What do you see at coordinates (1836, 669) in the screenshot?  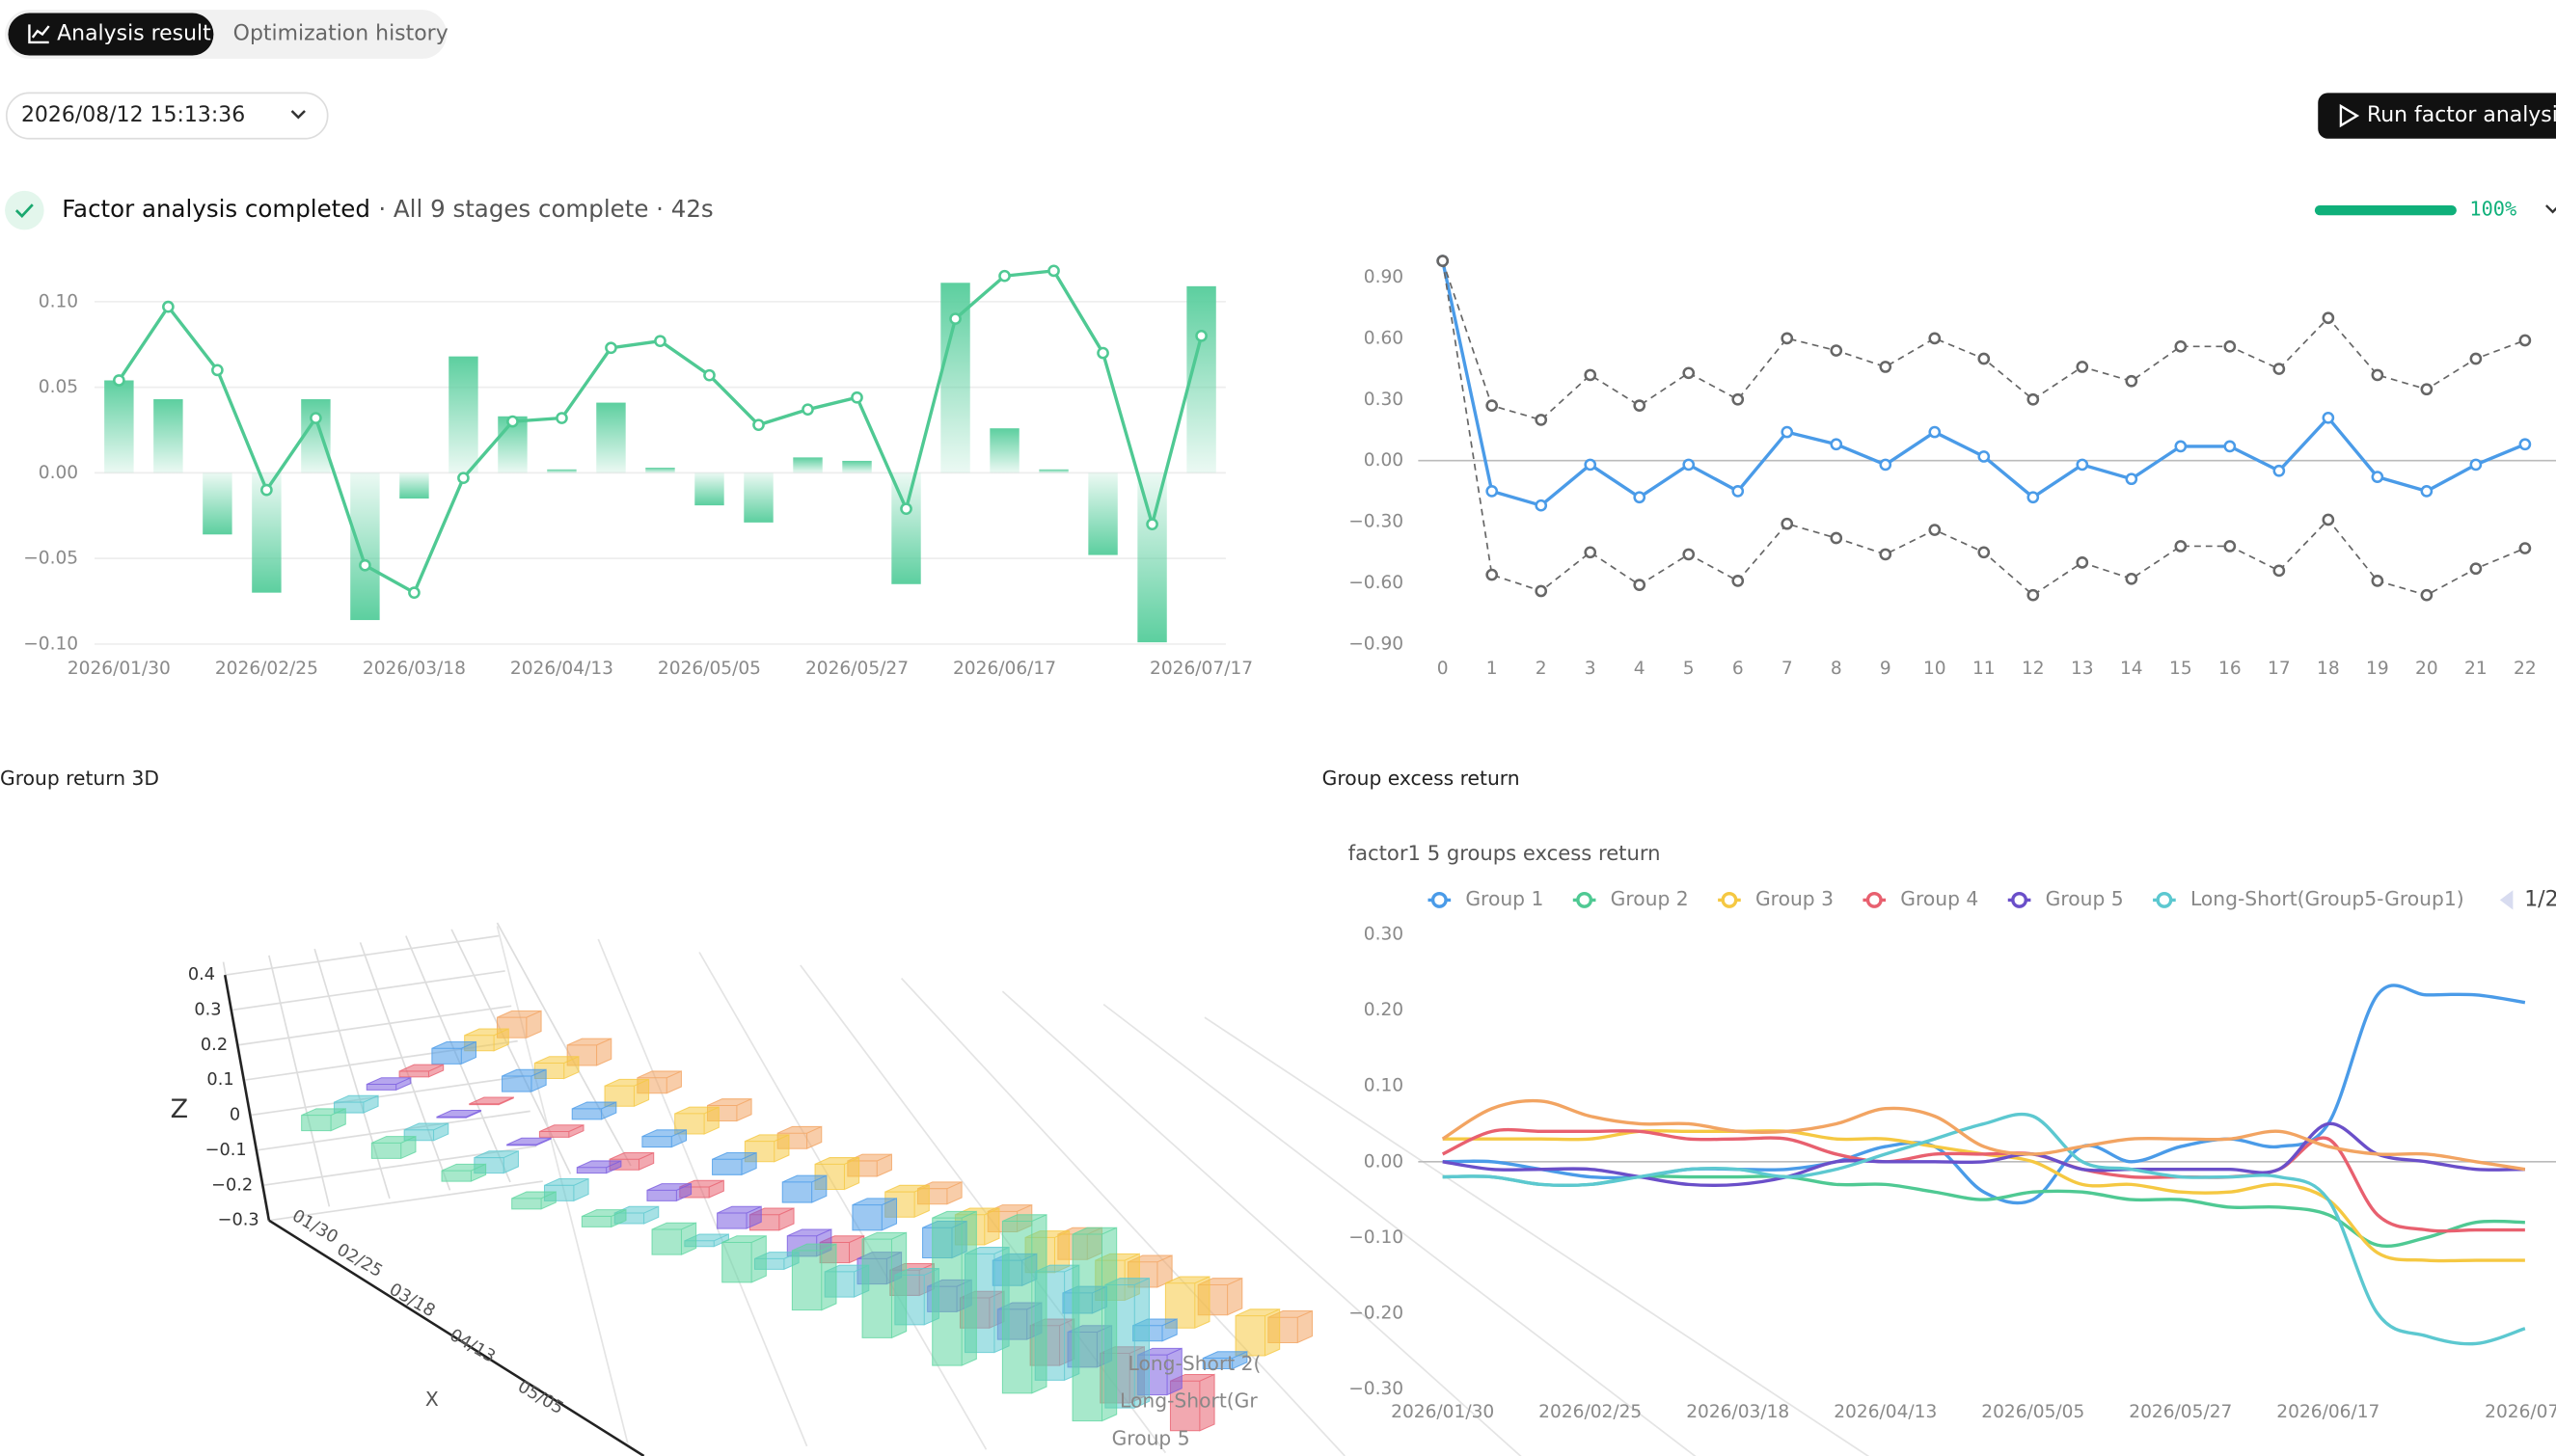 I see `x-tick-label: 8` at bounding box center [1836, 669].